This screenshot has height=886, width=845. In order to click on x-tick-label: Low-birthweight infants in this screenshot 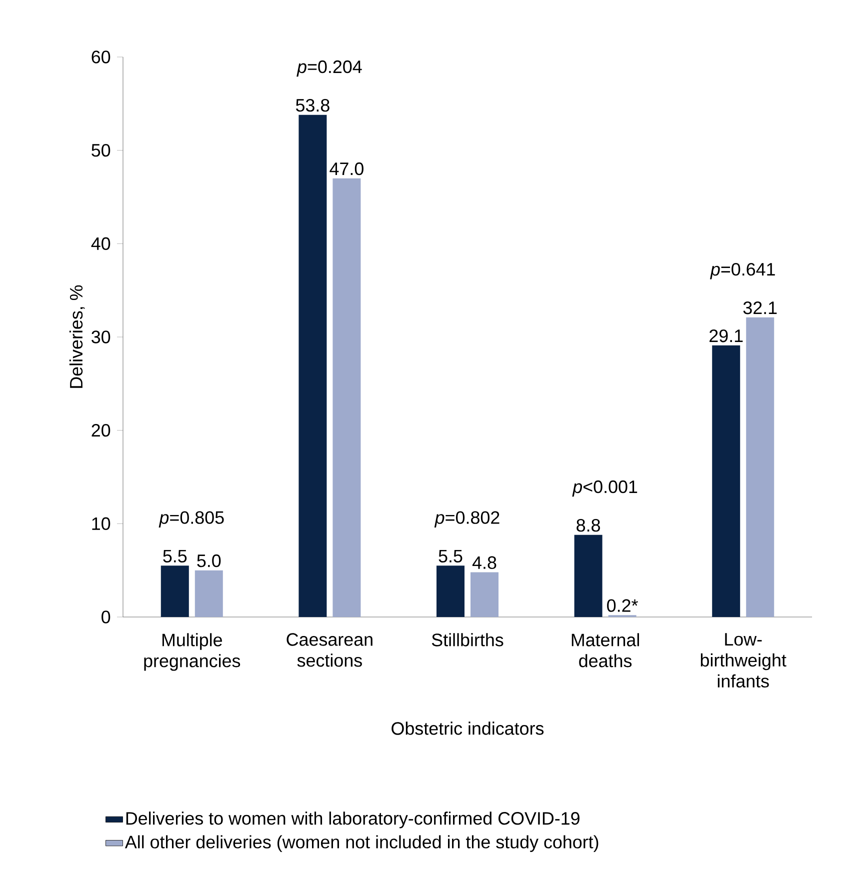, I will do `click(743, 660)`.